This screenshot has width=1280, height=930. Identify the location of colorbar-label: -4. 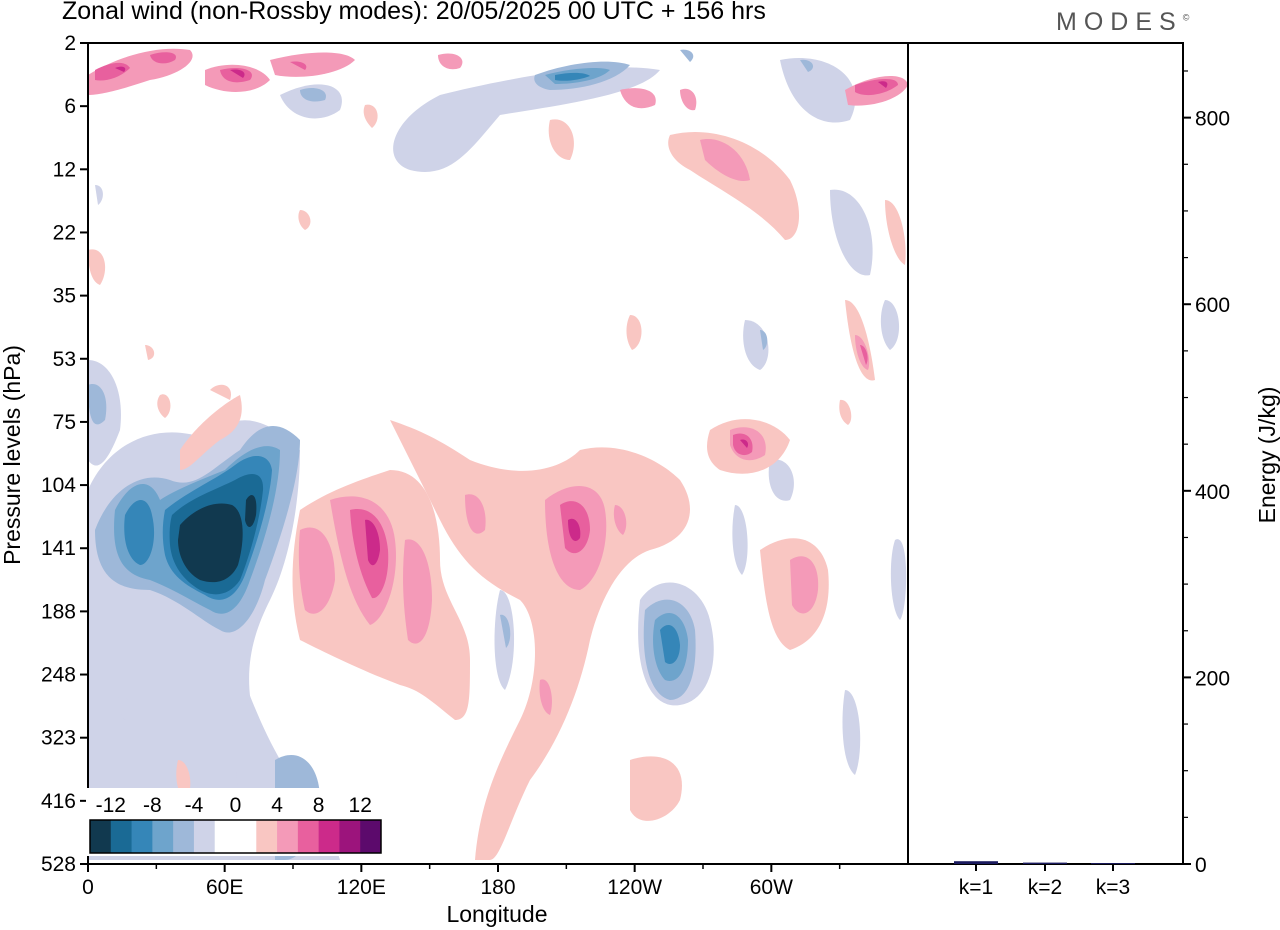
(194, 805).